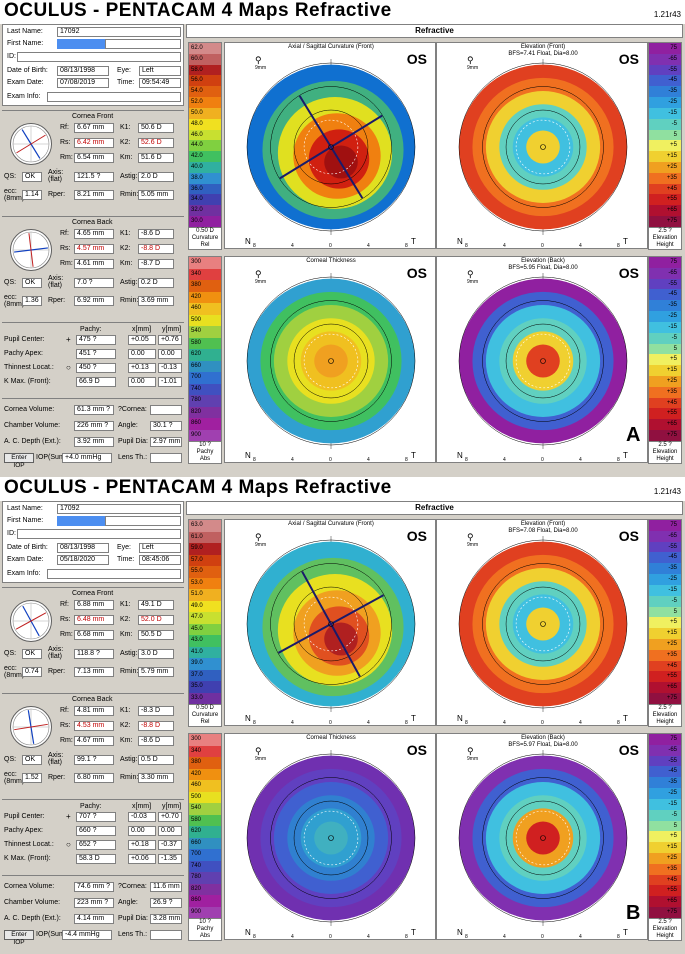 The image size is (685, 954). What do you see at coordinates (543, 54) in the screenshot?
I see `elevation-front-map-bfs: BFS=7.41 Float, Dia=8.00` at bounding box center [543, 54].